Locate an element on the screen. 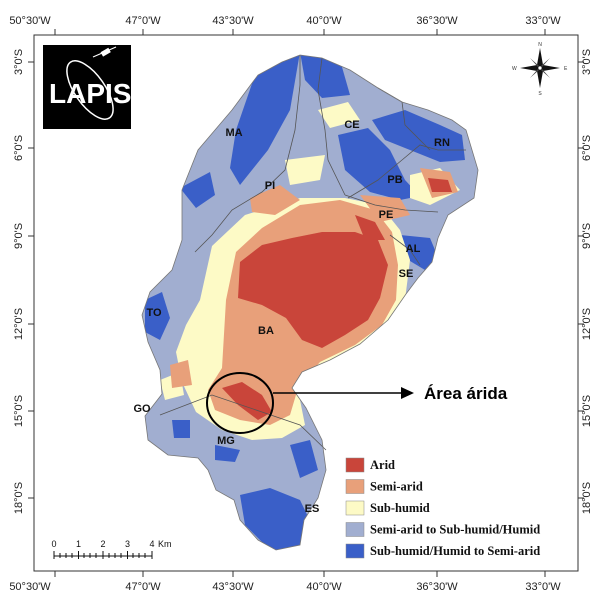  annotation-arrow-head is located at coordinates (407, 393).